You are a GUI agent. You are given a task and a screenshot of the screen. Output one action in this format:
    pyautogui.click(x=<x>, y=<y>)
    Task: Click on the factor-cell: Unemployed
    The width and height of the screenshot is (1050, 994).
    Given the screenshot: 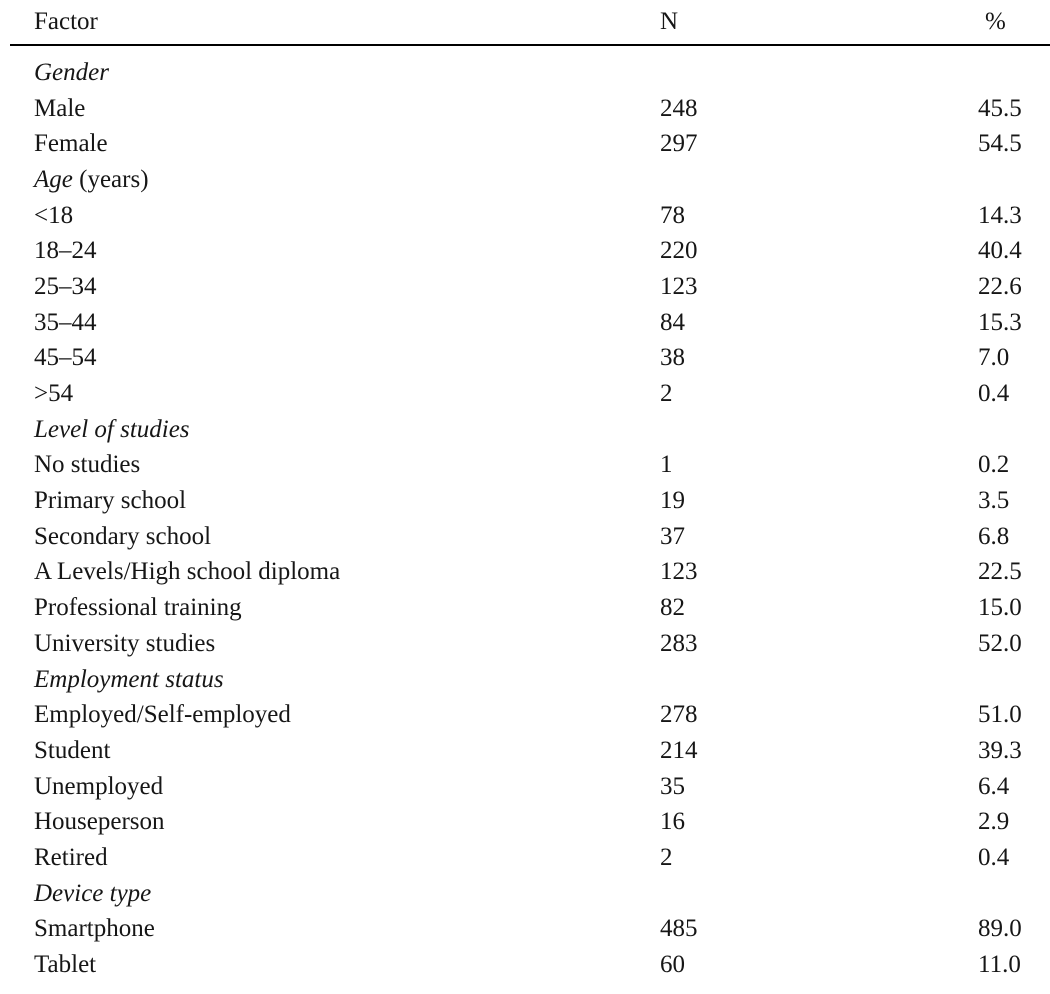 What is the action you would take?
    pyautogui.click(x=99, y=786)
    